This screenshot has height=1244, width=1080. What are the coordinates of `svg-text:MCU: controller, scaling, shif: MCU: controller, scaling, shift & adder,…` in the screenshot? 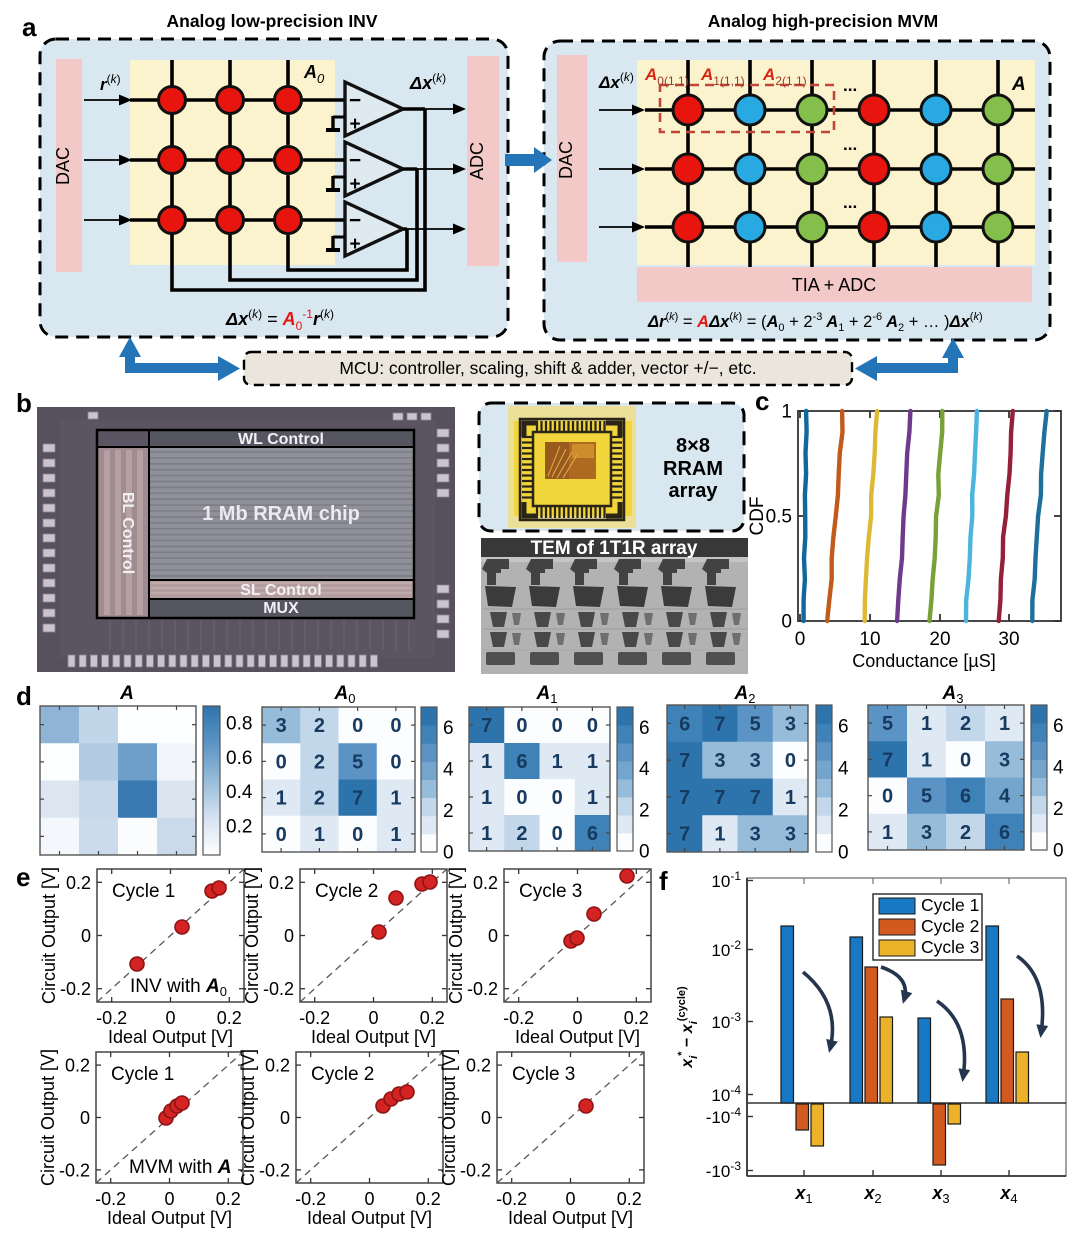 It's located at (547, 368).